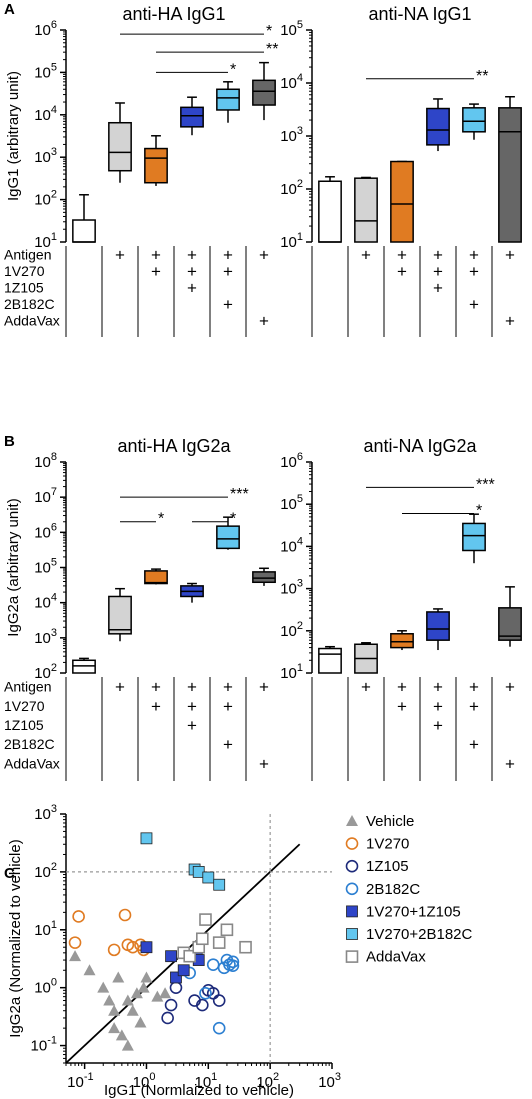 The image size is (532, 1099). I want to click on y-tick-label: 10², so click(45, 199).